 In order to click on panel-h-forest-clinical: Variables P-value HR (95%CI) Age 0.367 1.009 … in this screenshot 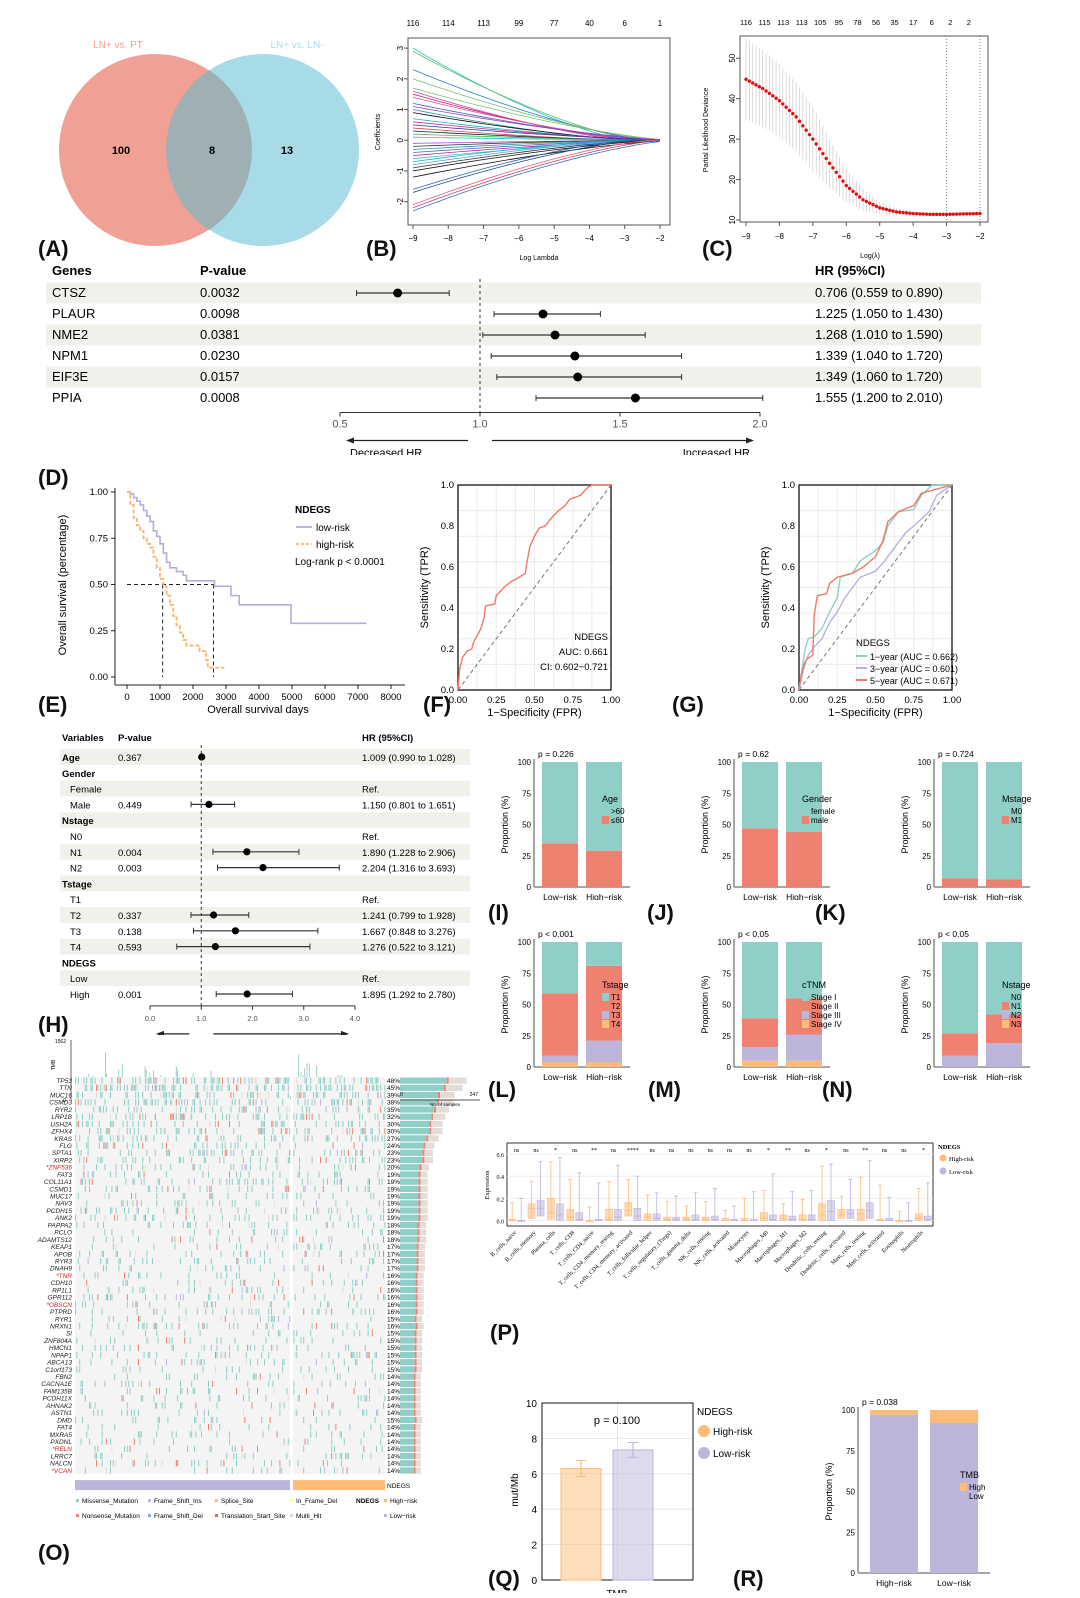, I will do `click(235, 888)`.